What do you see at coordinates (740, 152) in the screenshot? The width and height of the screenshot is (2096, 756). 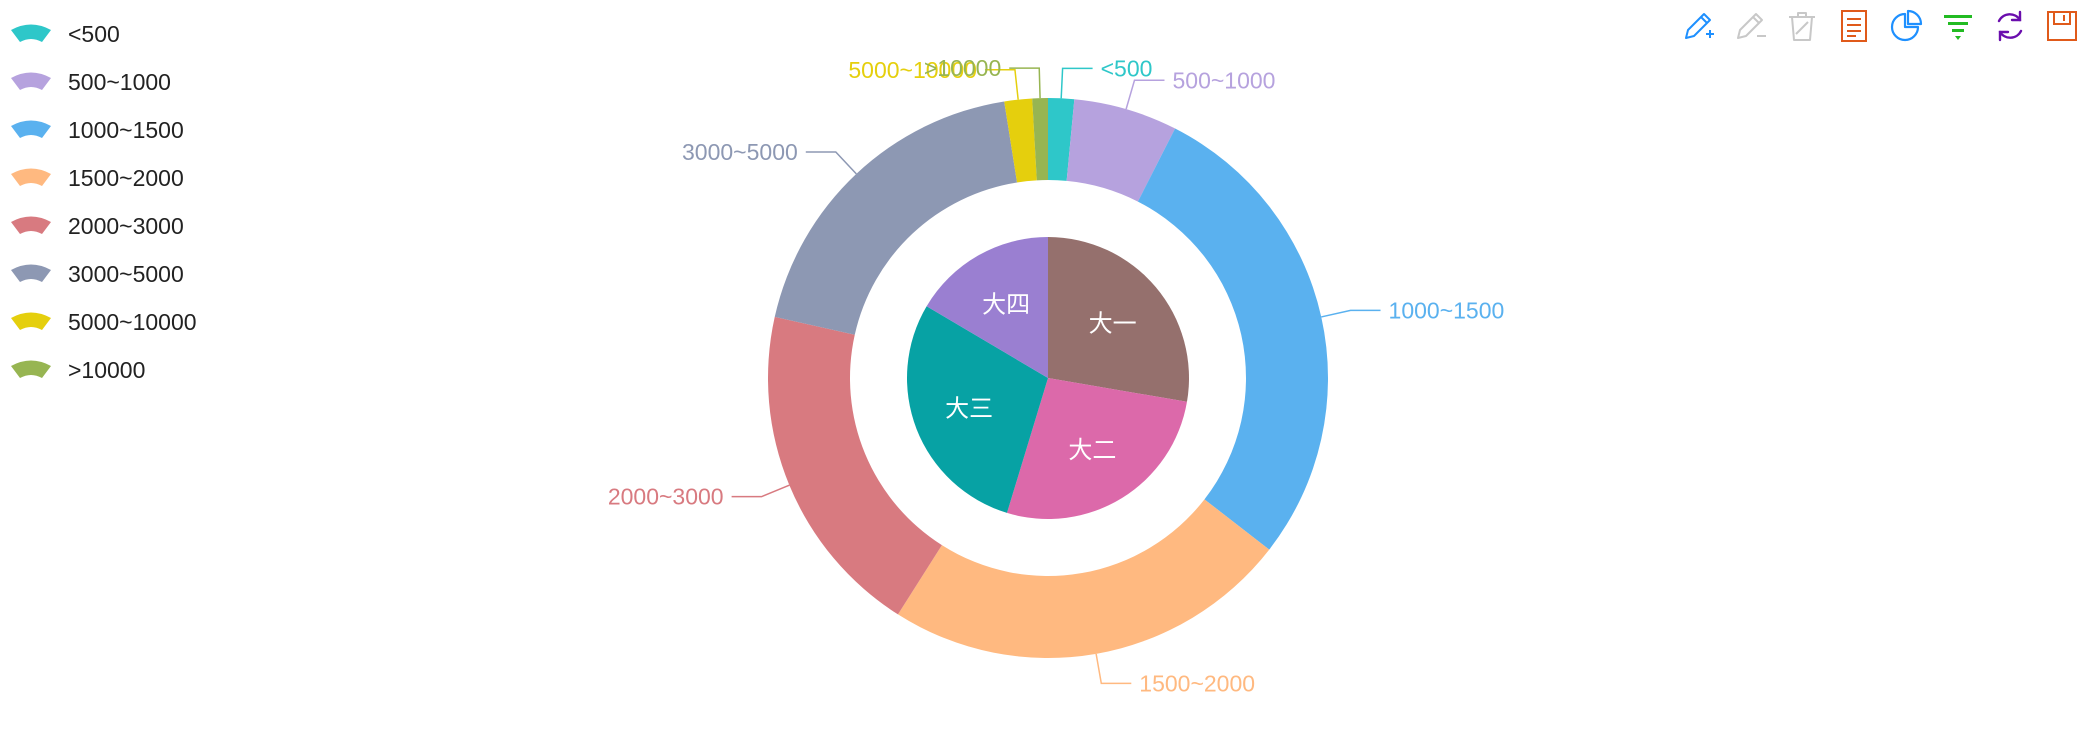 I see `outer-label-3000-5000: 3000~5000` at bounding box center [740, 152].